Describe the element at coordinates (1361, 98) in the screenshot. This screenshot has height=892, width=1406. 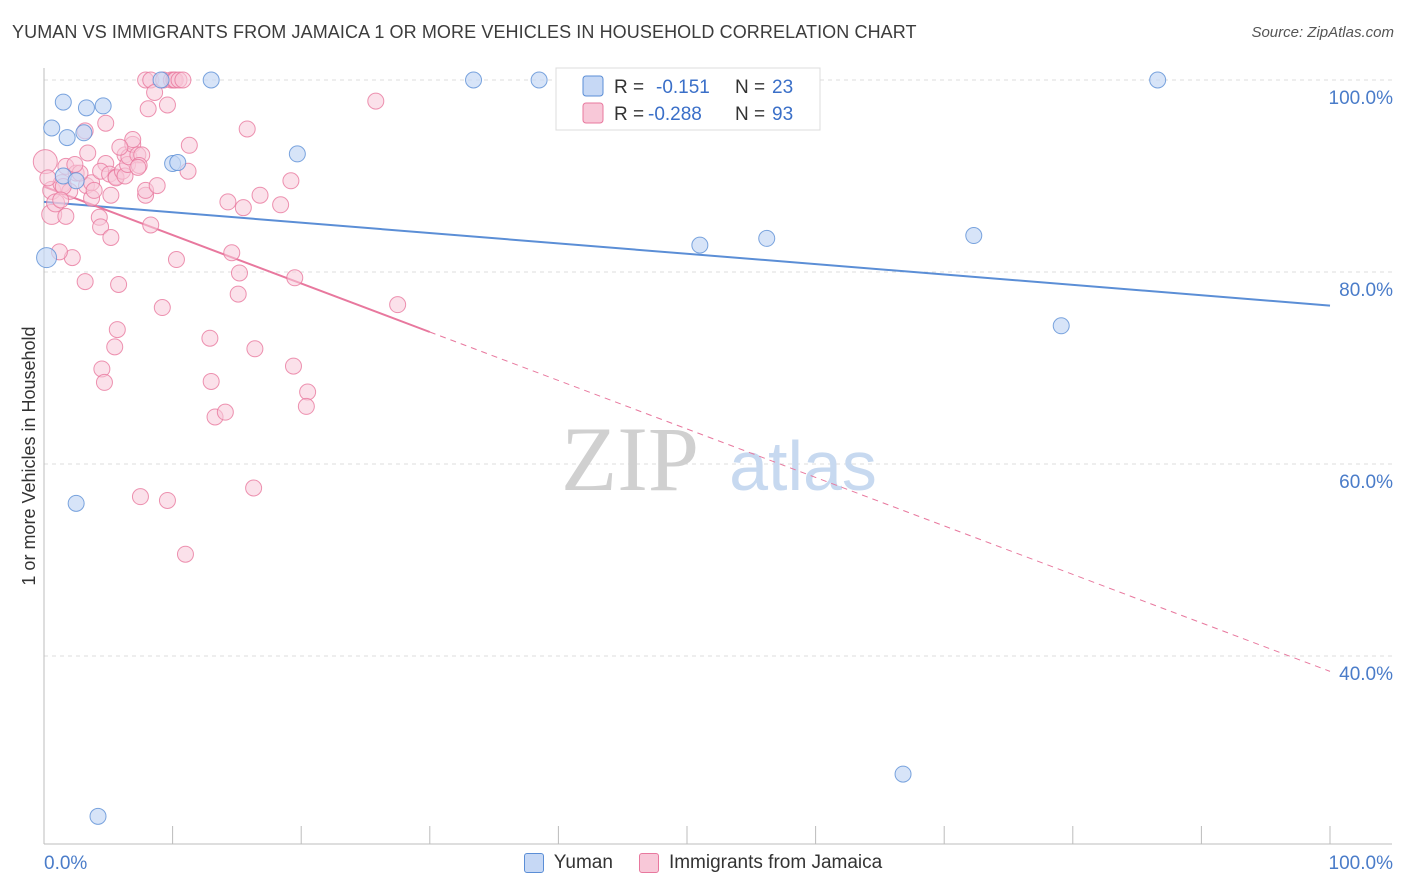
I see `y-tick-label: 100.0%` at that location.